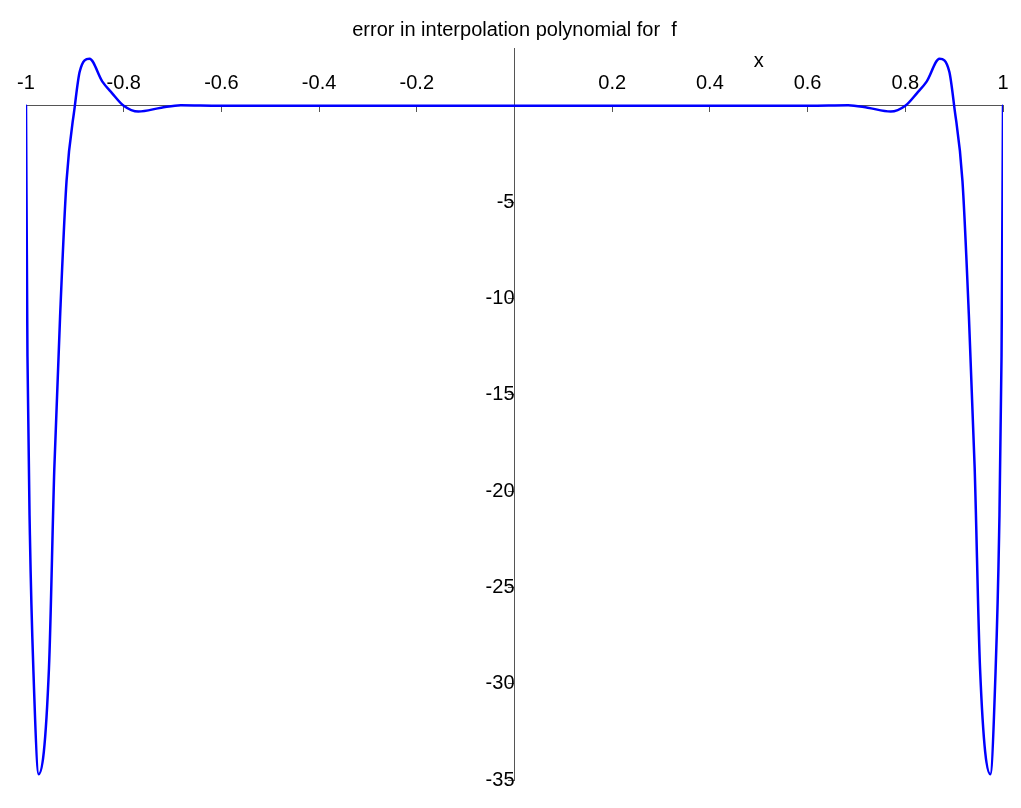 The image size is (1021, 808). Describe the element at coordinates (26, 82) in the screenshot. I see `x-tick-label: -1` at that location.